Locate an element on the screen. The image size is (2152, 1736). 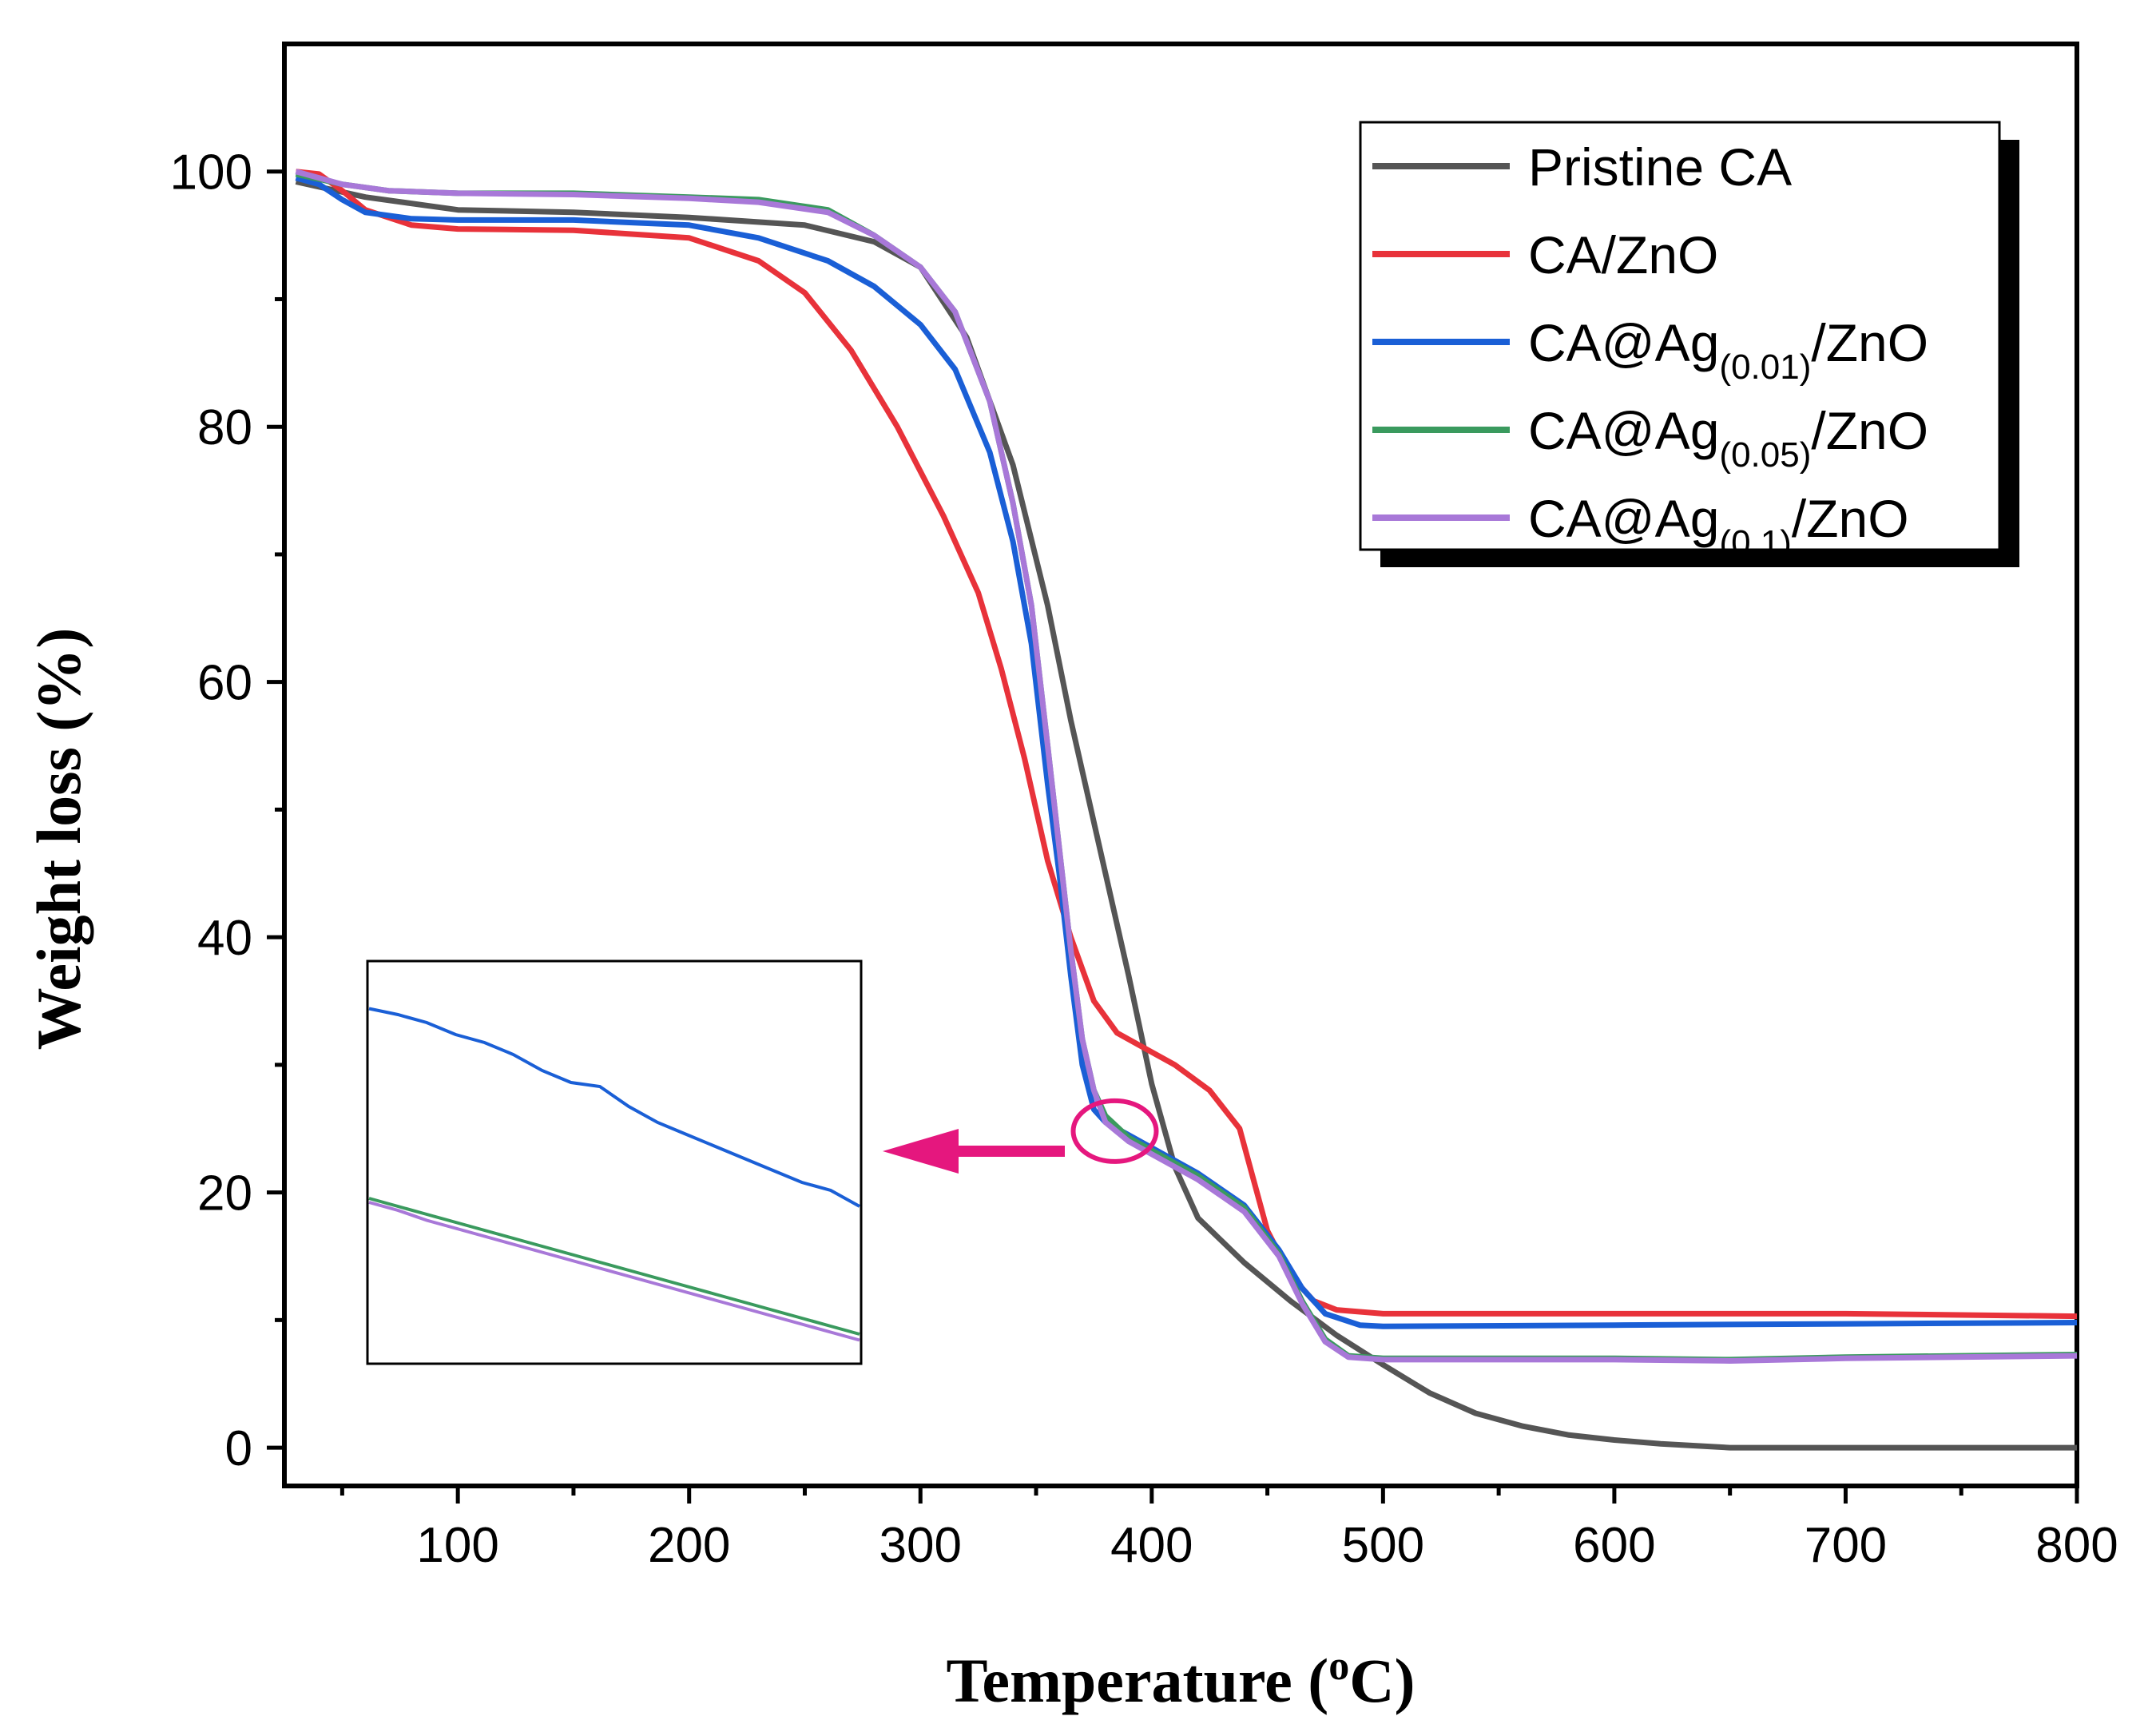
y-tick-label: 40 is located at coordinates (224, 938).